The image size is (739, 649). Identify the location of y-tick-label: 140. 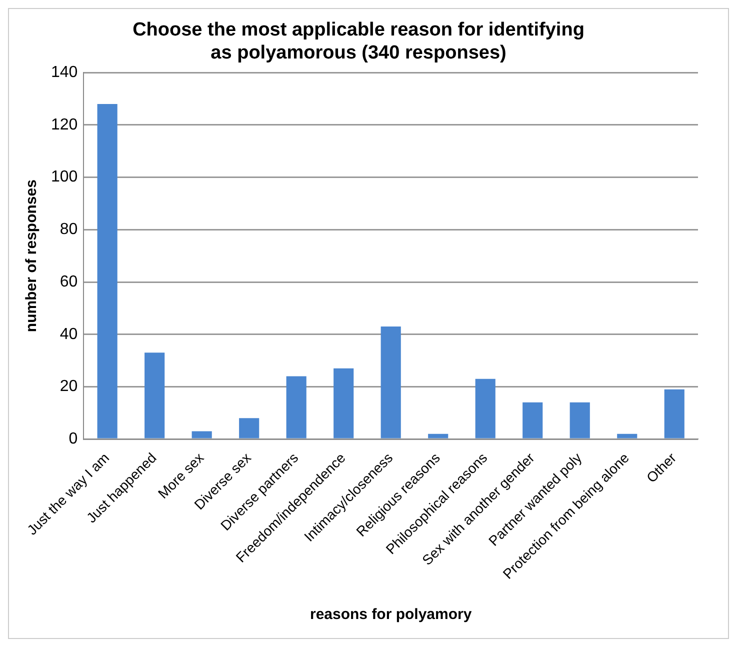
(64, 73).